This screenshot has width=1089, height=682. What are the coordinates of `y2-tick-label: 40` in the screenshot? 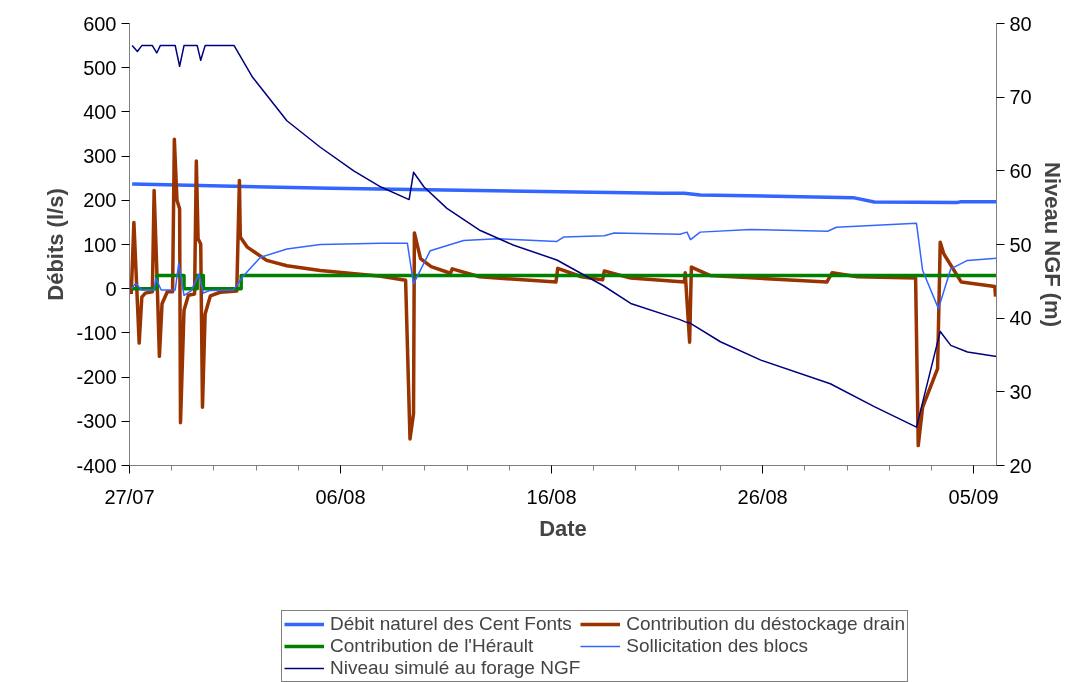 It's located at (1020, 318).